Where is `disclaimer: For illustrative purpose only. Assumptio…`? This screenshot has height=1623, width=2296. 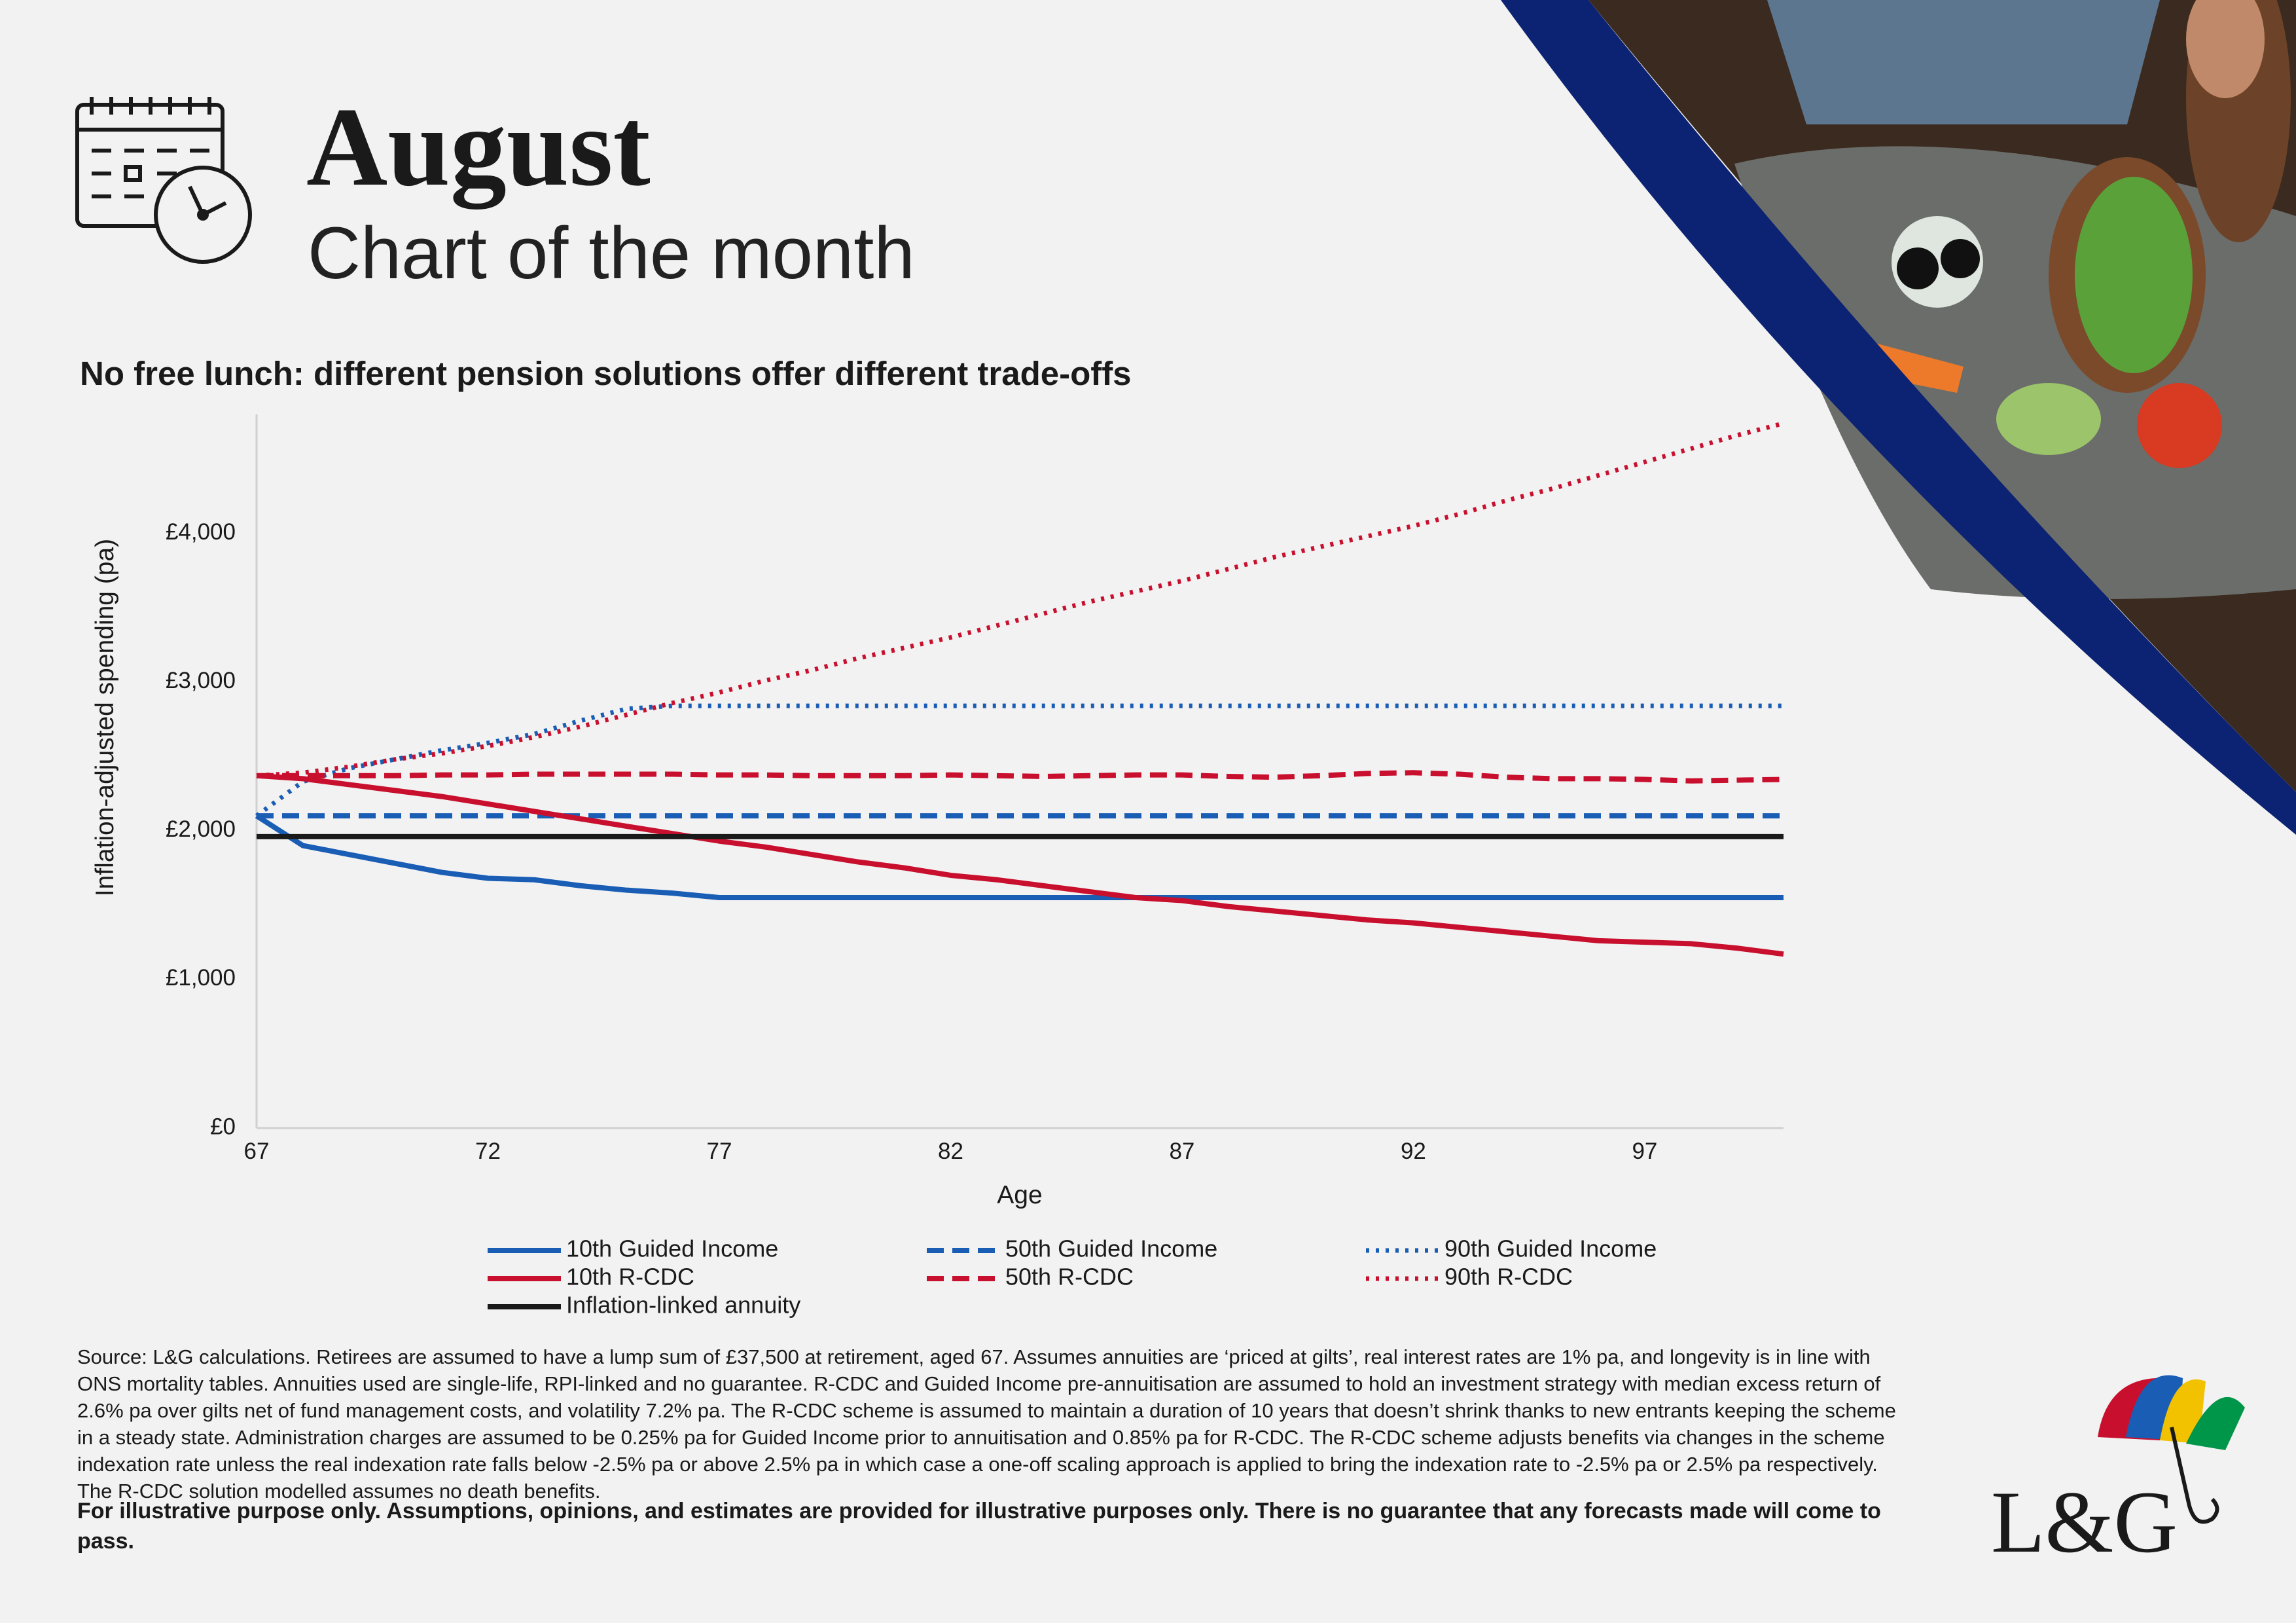
disclaimer: For illustrative purpose only. Assumptio… is located at coordinates (979, 1526).